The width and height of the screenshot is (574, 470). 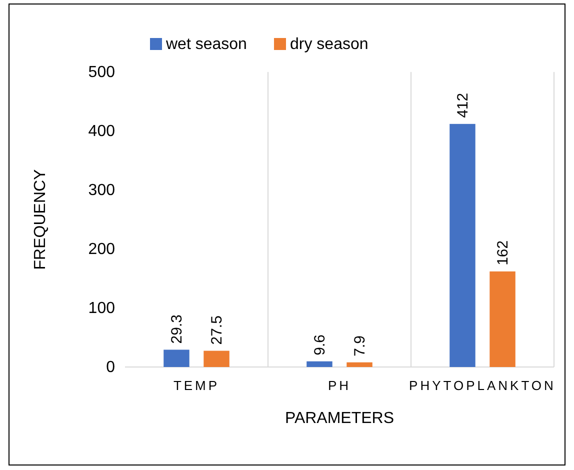 What do you see at coordinates (463, 105) in the screenshot?
I see `data-label: 412` at bounding box center [463, 105].